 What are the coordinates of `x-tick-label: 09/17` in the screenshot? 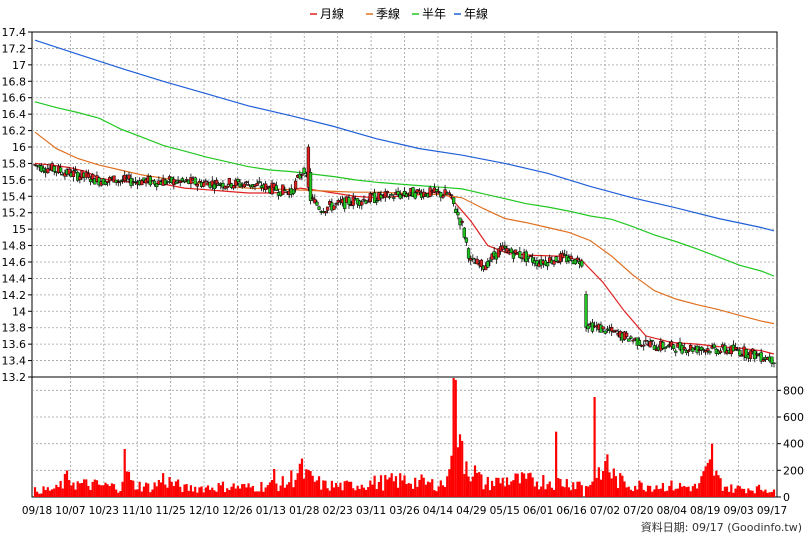 It's located at (772, 511).